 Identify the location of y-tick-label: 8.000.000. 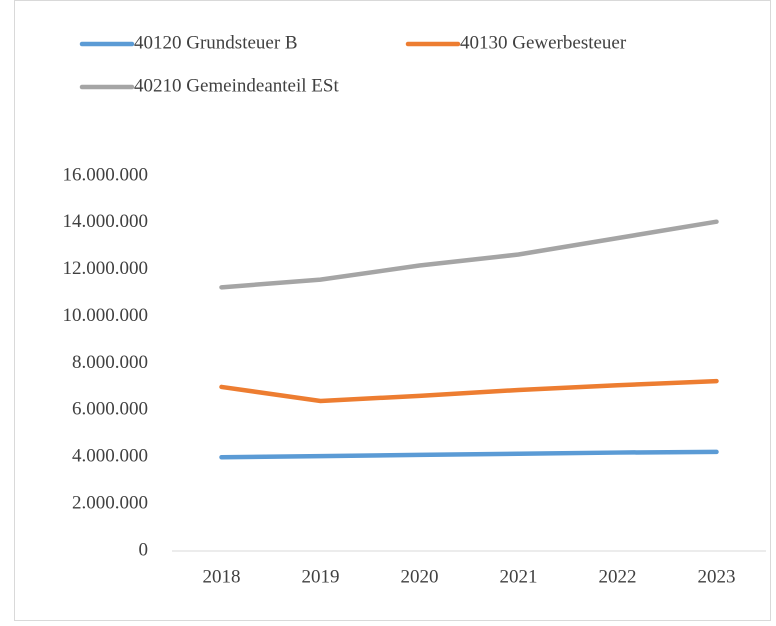
(110, 362).